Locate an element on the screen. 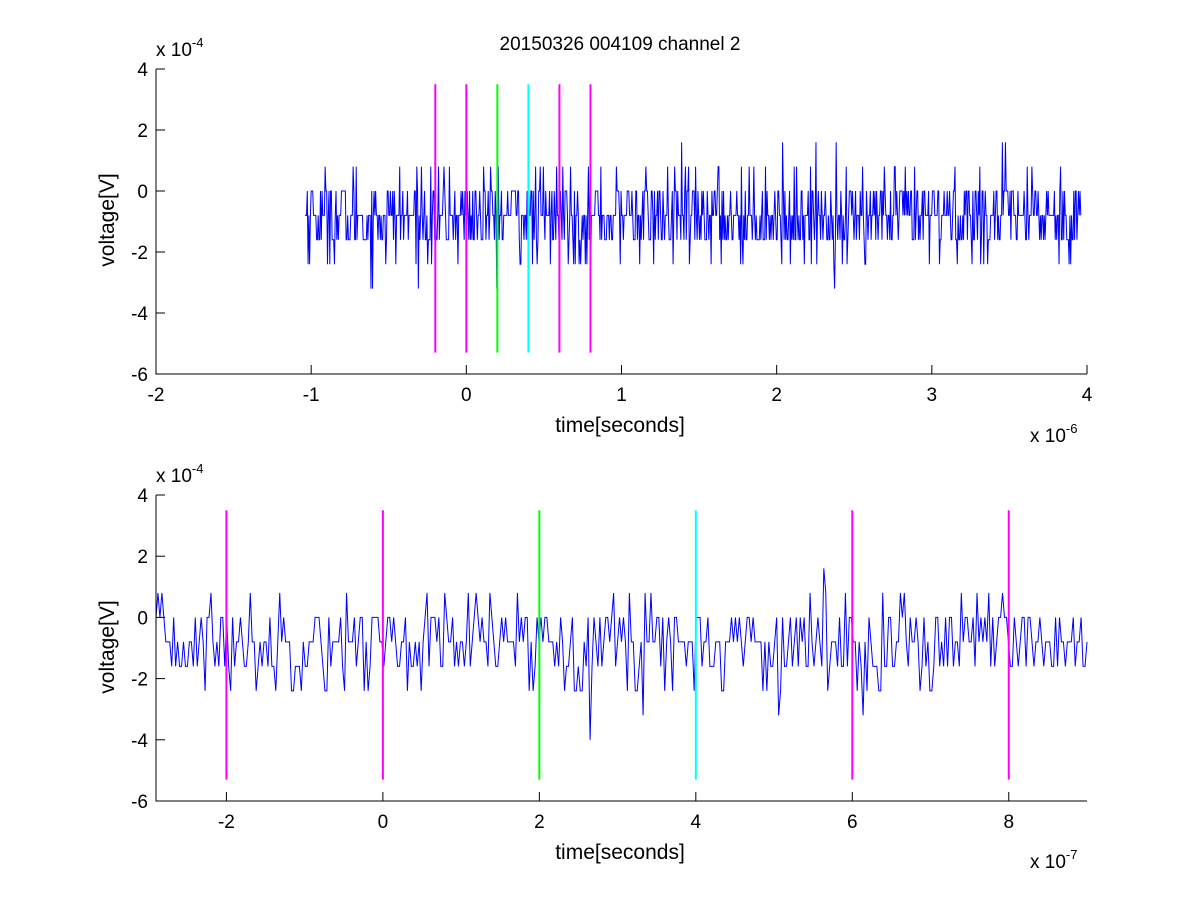 Image resolution: width=1200 pixels, height=905 pixels. bottom-y-tick-label: -2 is located at coordinates (139, 680).